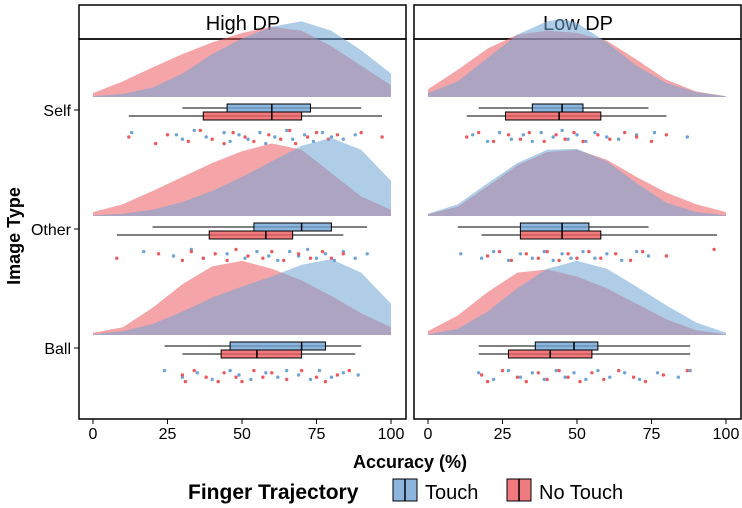  I want to click on y-axis-title: Image Type, so click(14, 236).